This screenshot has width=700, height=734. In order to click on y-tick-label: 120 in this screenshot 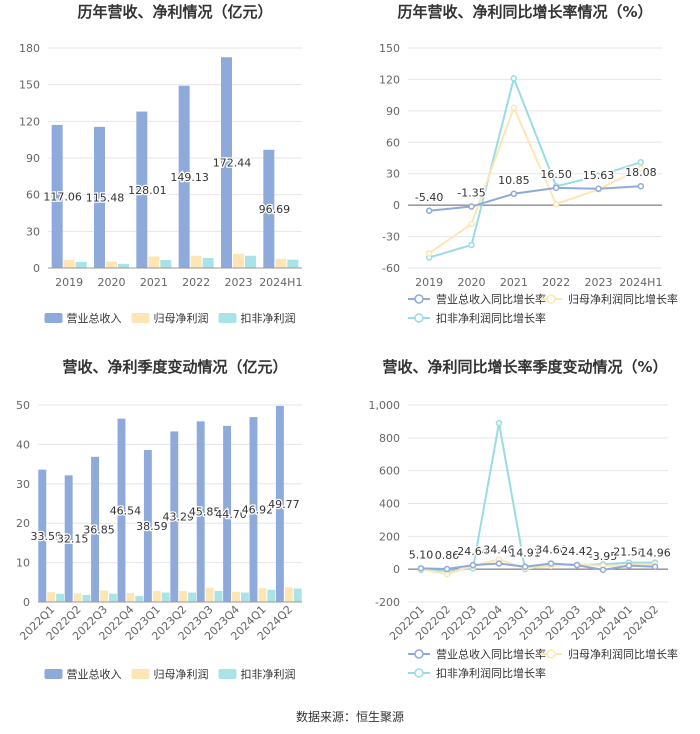, I will do `click(389, 79)`.